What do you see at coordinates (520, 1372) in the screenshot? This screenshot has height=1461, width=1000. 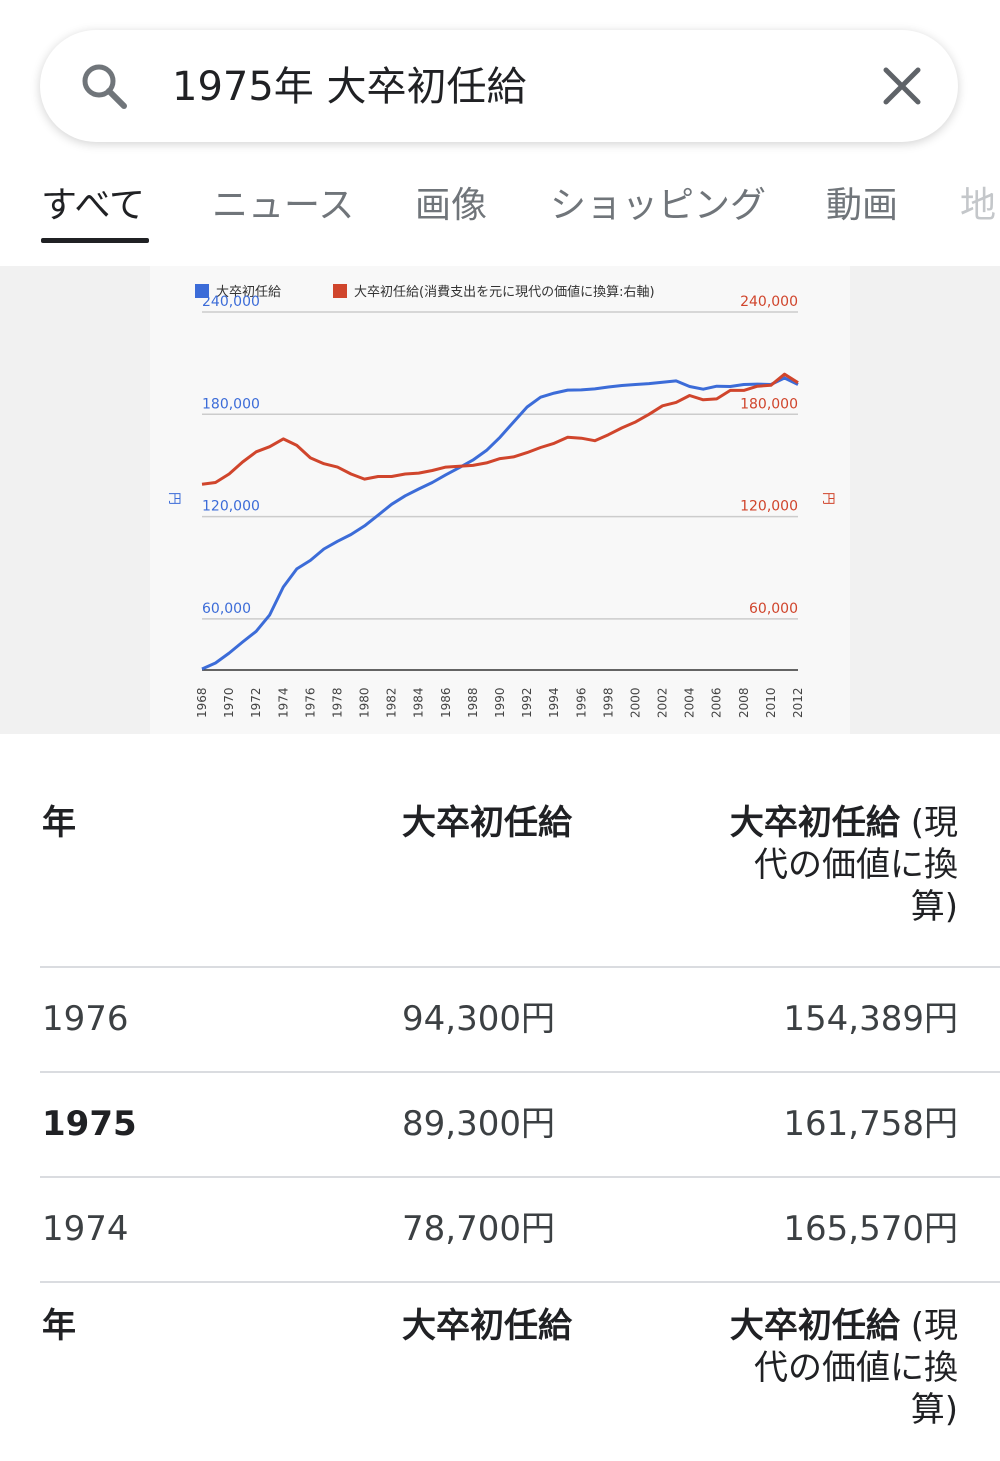 I see `table-footer-row: 年 大卒初任給 大卒初任給 (現代の価値に換算)` at bounding box center [520, 1372].